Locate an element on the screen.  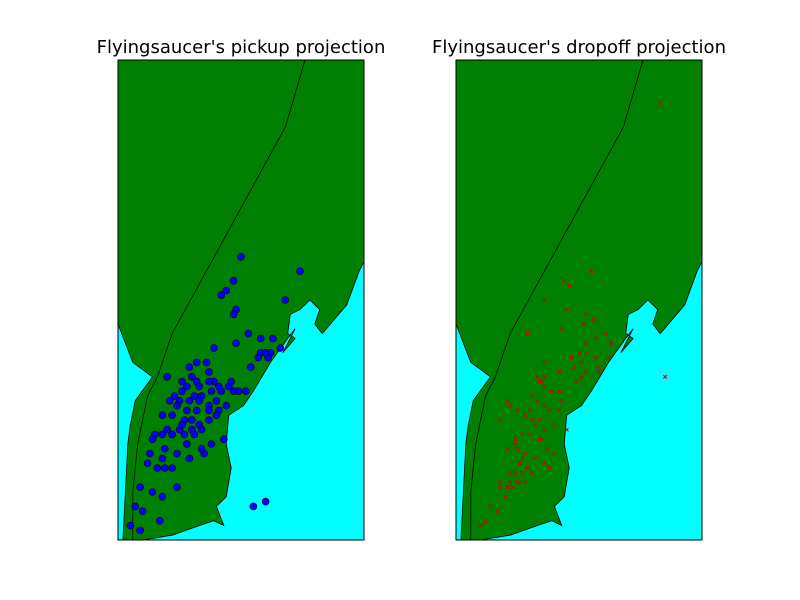
map-east-river is located at coordinates (253, 401).